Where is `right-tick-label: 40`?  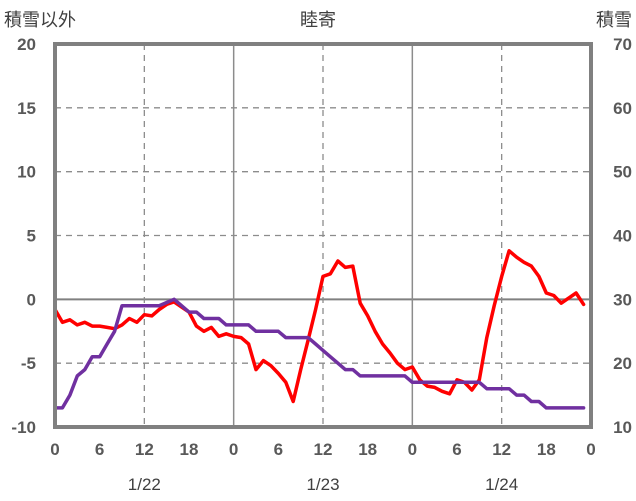 right-tick-label: 40 is located at coordinates (622, 236).